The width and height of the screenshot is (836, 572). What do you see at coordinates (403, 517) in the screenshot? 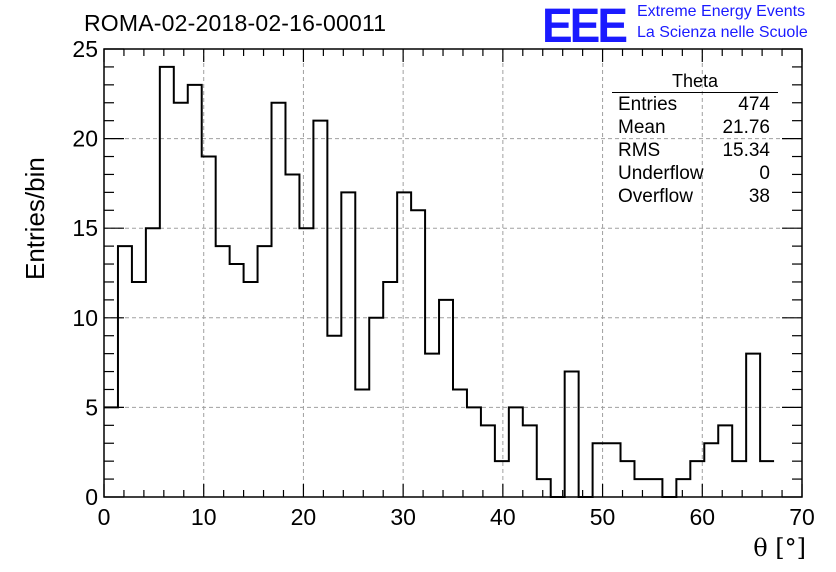
I see `x-tick-label: 30` at bounding box center [403, 517].